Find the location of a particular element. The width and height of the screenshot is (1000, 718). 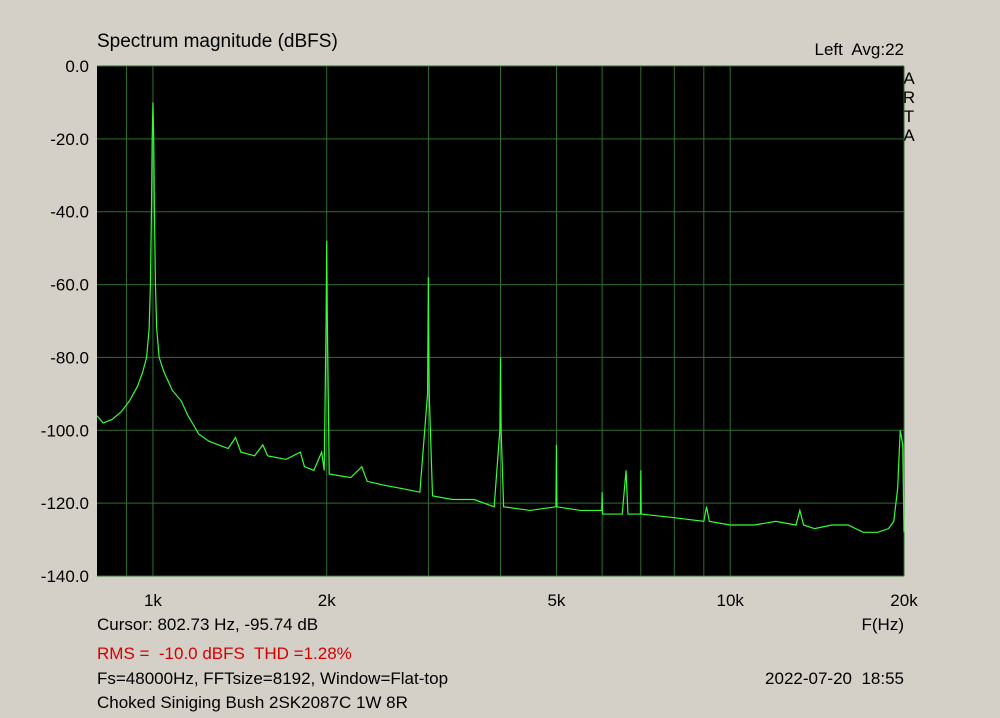

cursor-readout: Cursor: 802.73 Hz, -95.74 dB is located at coordinates (207, 624).